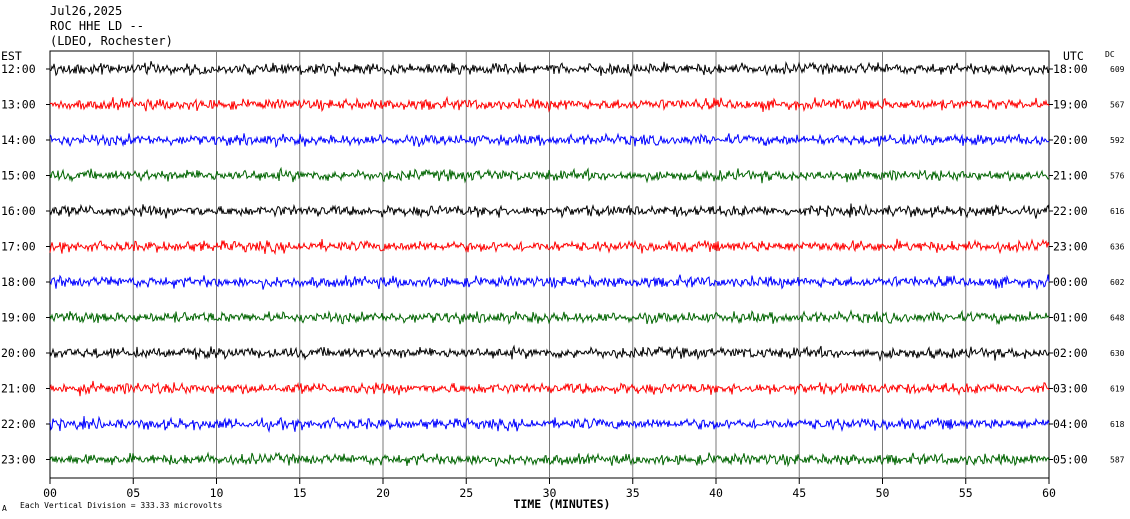 The height and width of the screenshot is (519, 1130). I want to click on x-tick-label: 05, so click(133, 493).